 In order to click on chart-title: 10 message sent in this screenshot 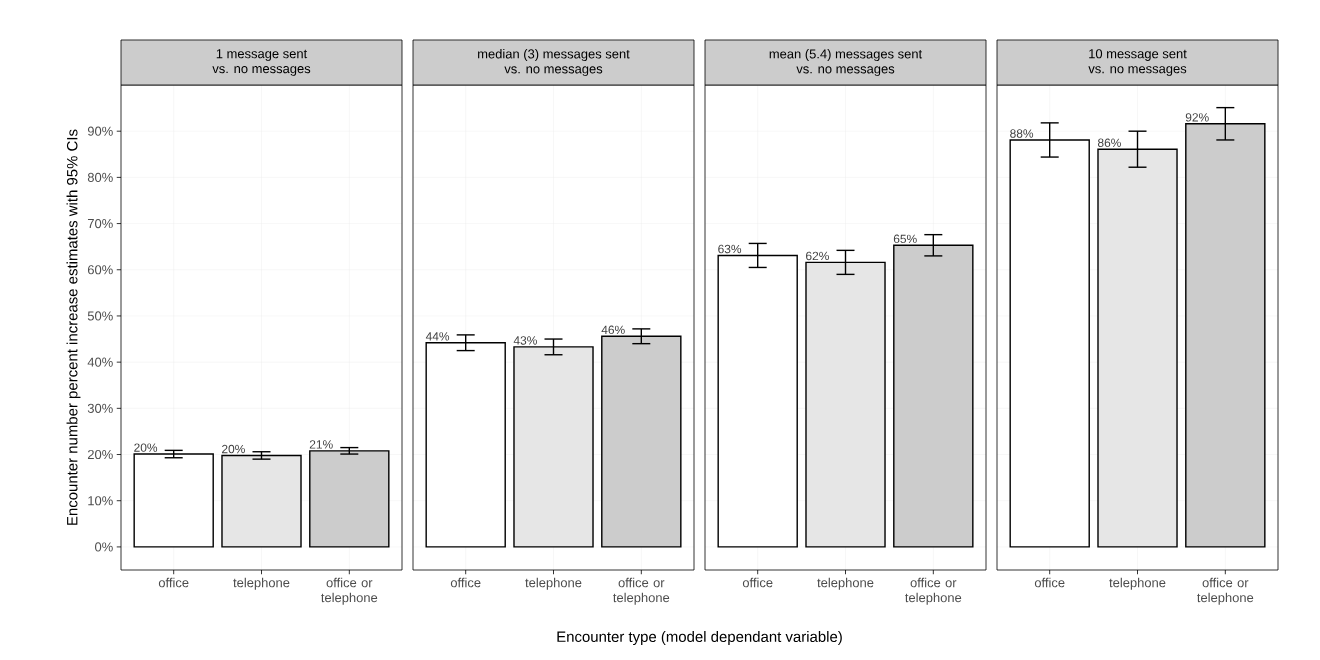, I will do `click(1138, 55)`.